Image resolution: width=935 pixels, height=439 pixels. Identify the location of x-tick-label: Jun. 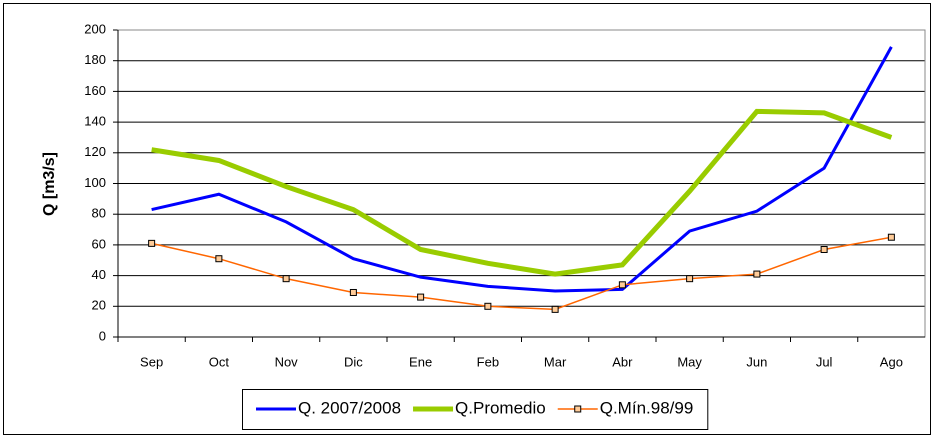
(756, 361).